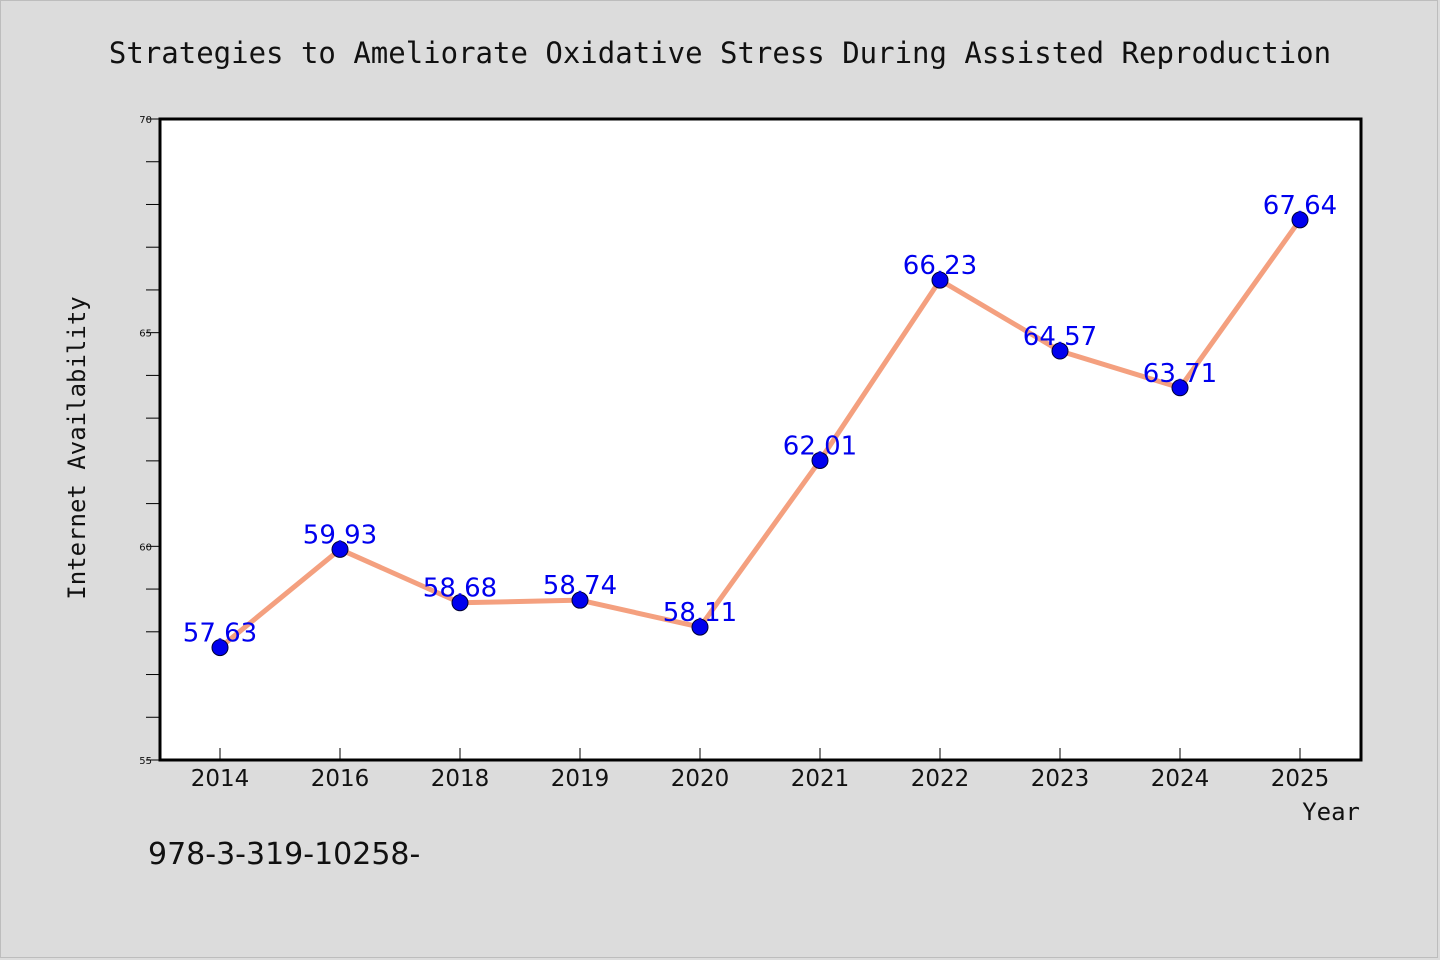 The height and width of the screenshot is (960, 1440). What do you see at coordinates (580, 779) in the screenshot?
I see `x-tick-label: 2019` at bounding box center [580, 779].